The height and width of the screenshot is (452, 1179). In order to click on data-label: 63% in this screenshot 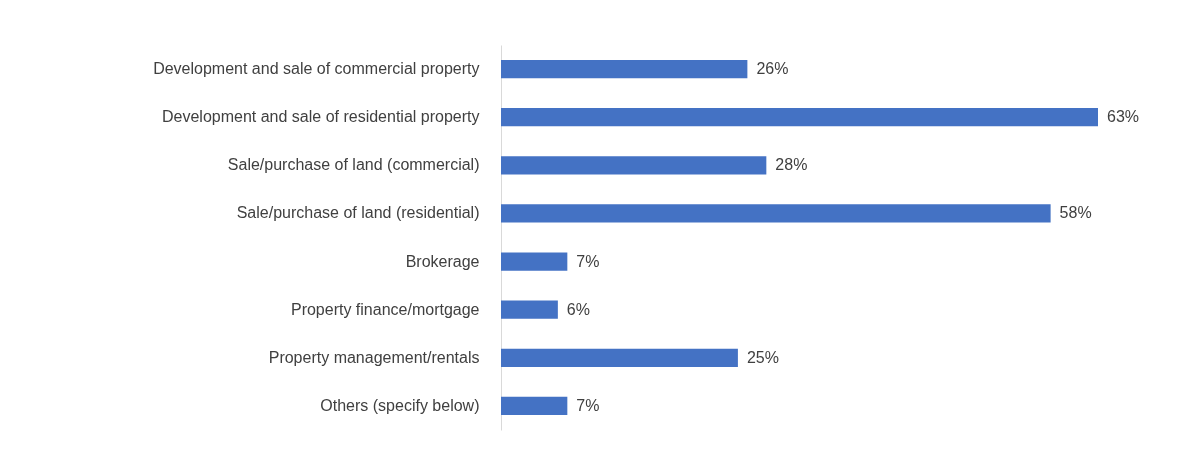, I will do `click(1123, 117)`.